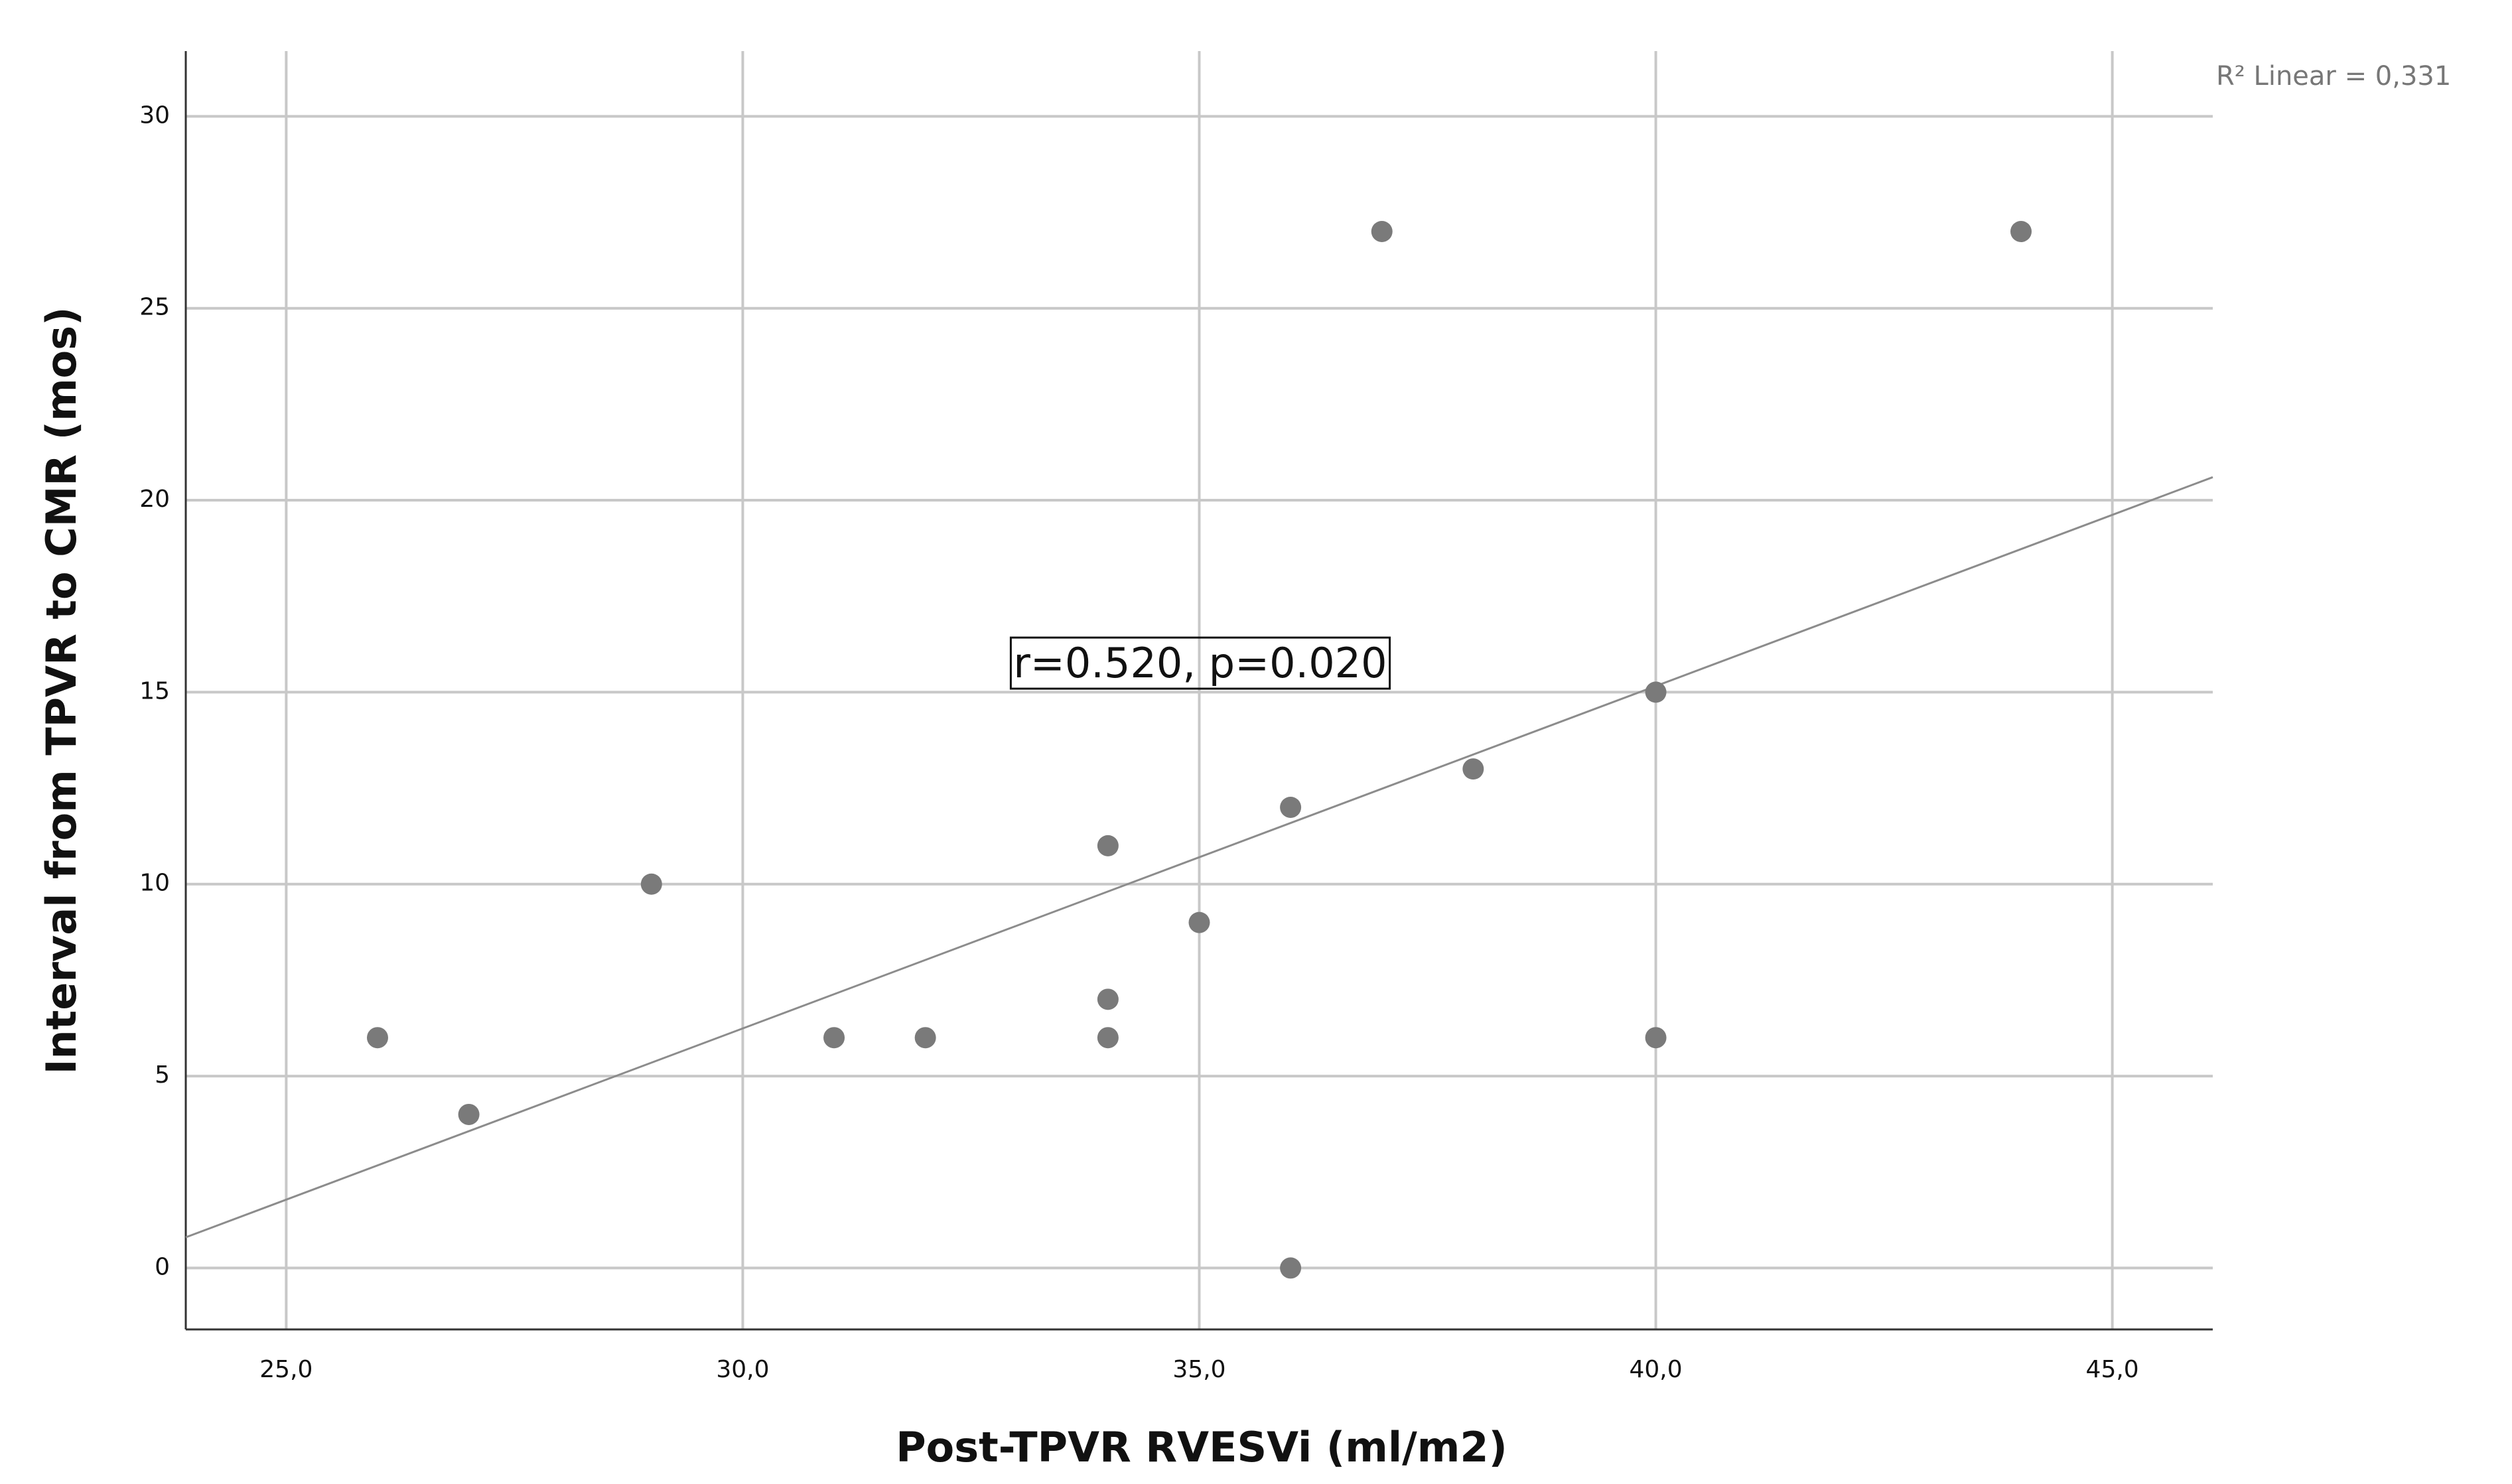 This screenshot has height=1484, width=2512. What do you see at coordinates (162, 1266) in the screenshot?
I see `y-tick-label: 0` at bounding box center [162, 1266].